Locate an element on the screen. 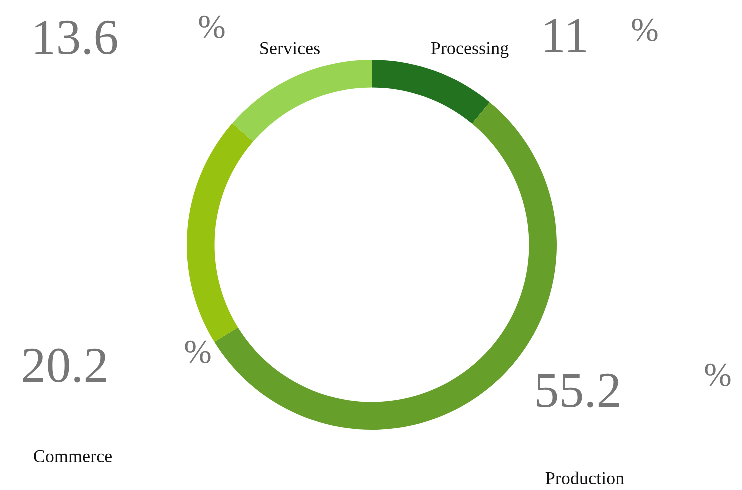 This screenshot has height=490, width=742. data-label: 55.2 is located at coordinates (578, 391).